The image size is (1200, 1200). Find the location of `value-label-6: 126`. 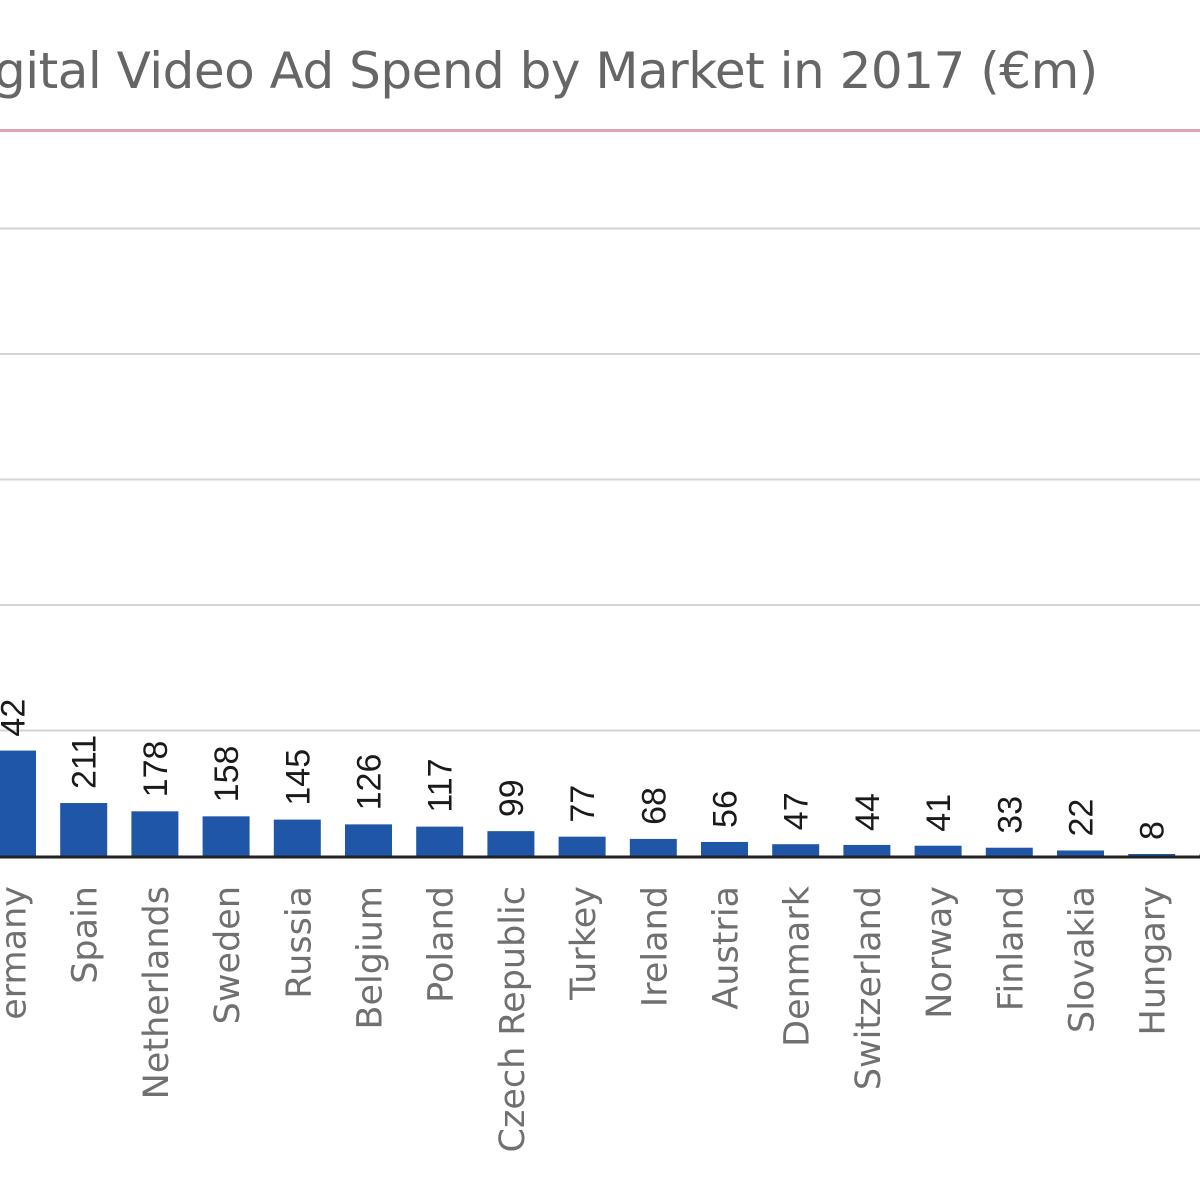

value-label-6: 126 is located at coordinates (370, 782).